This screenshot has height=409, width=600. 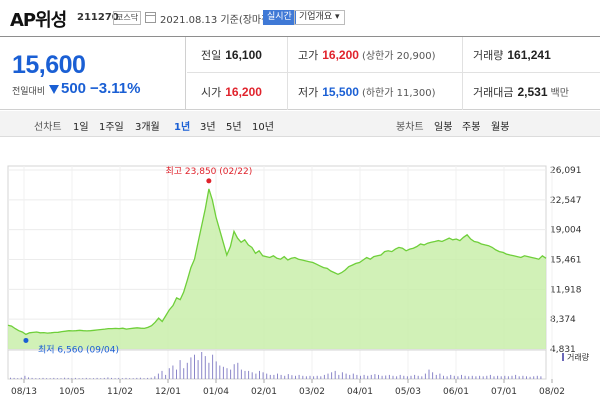 I want to click on period-5y: 5년, so click(x=234, y=127).